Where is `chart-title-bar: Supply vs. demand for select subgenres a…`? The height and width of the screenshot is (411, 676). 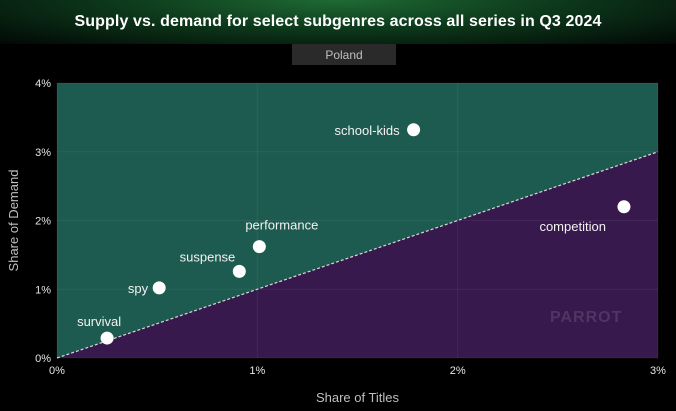
chart-title-bar: Supply vs. demand for select subgenres a… is located at coordinates (338, 22).